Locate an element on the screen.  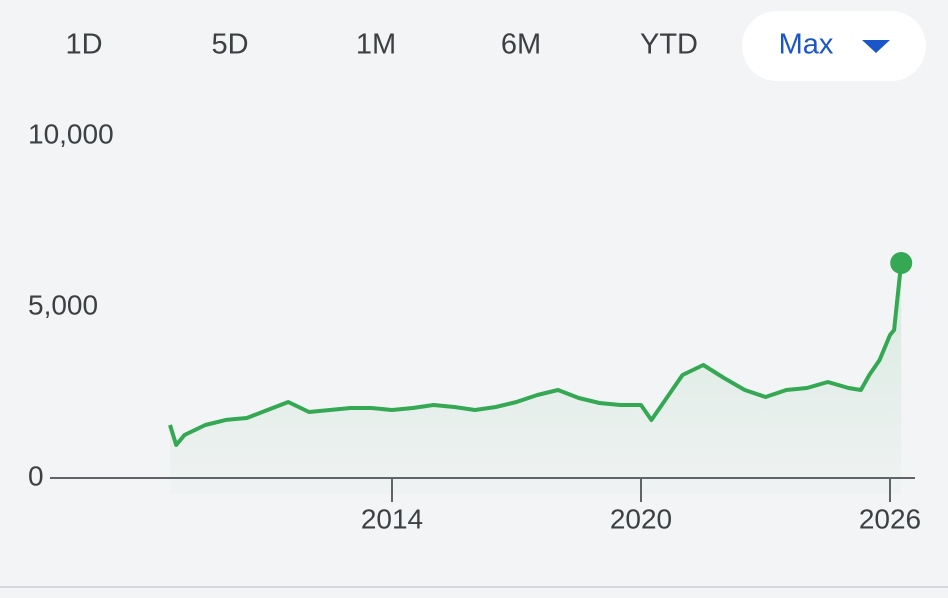
range-tab: 1D is located at coordinates (83, 45).